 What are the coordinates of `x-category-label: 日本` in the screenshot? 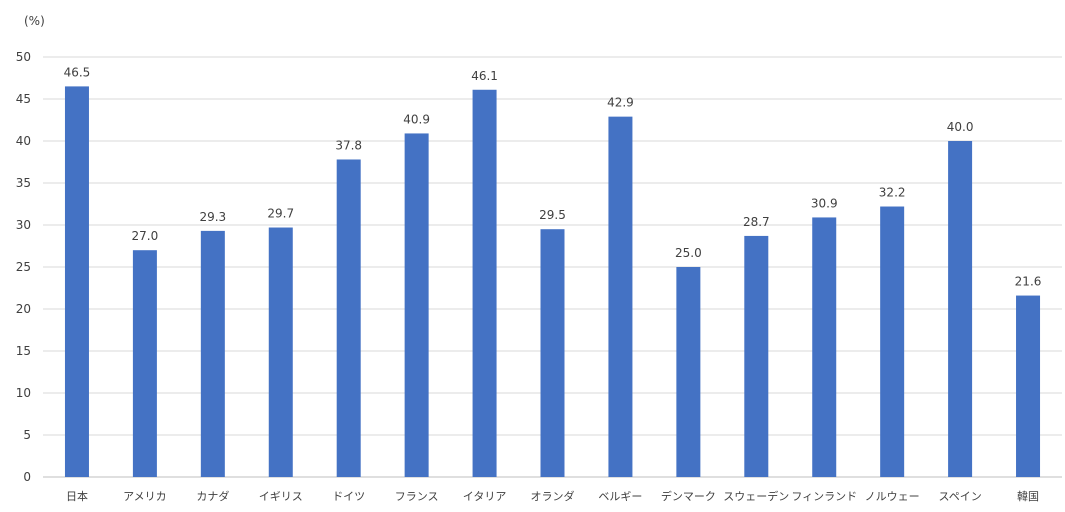 It's located at (77, 496).